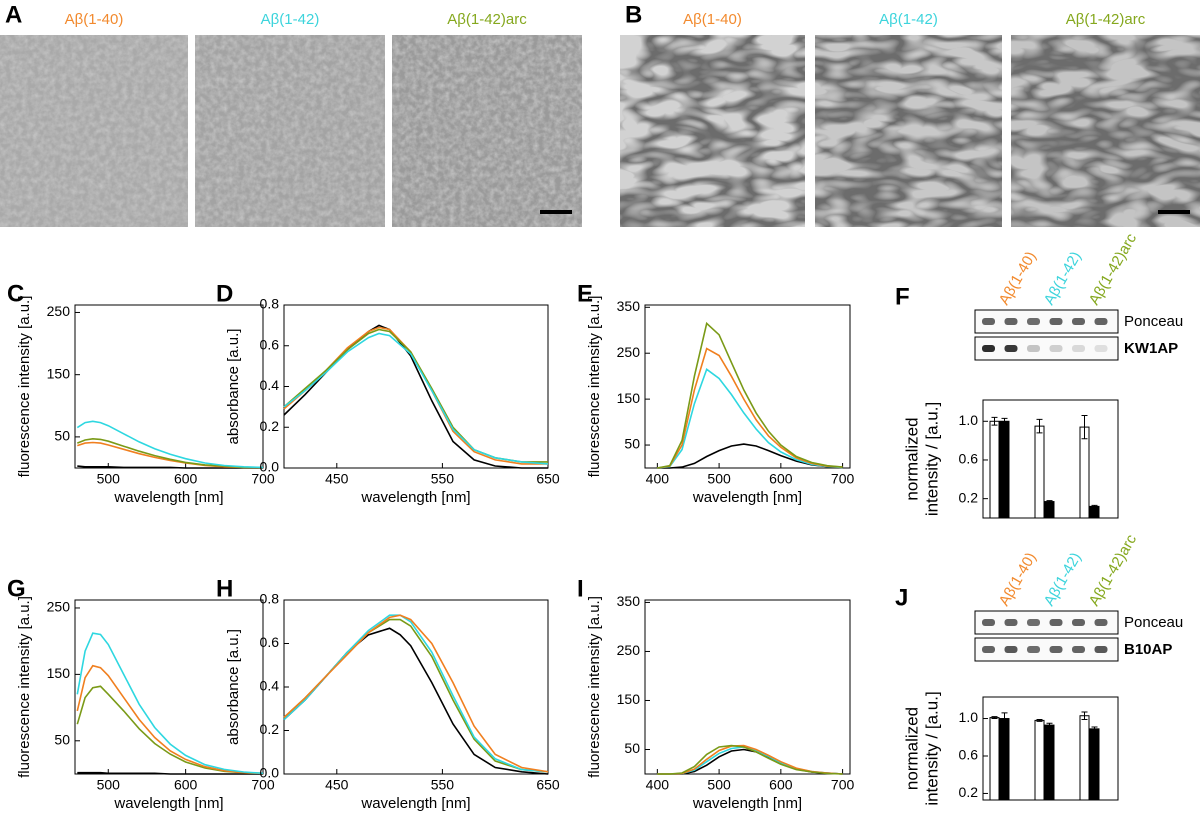 This screenshot has height=818, width=1200. I want to click on x-tick-label: 450, so click(337, 479).